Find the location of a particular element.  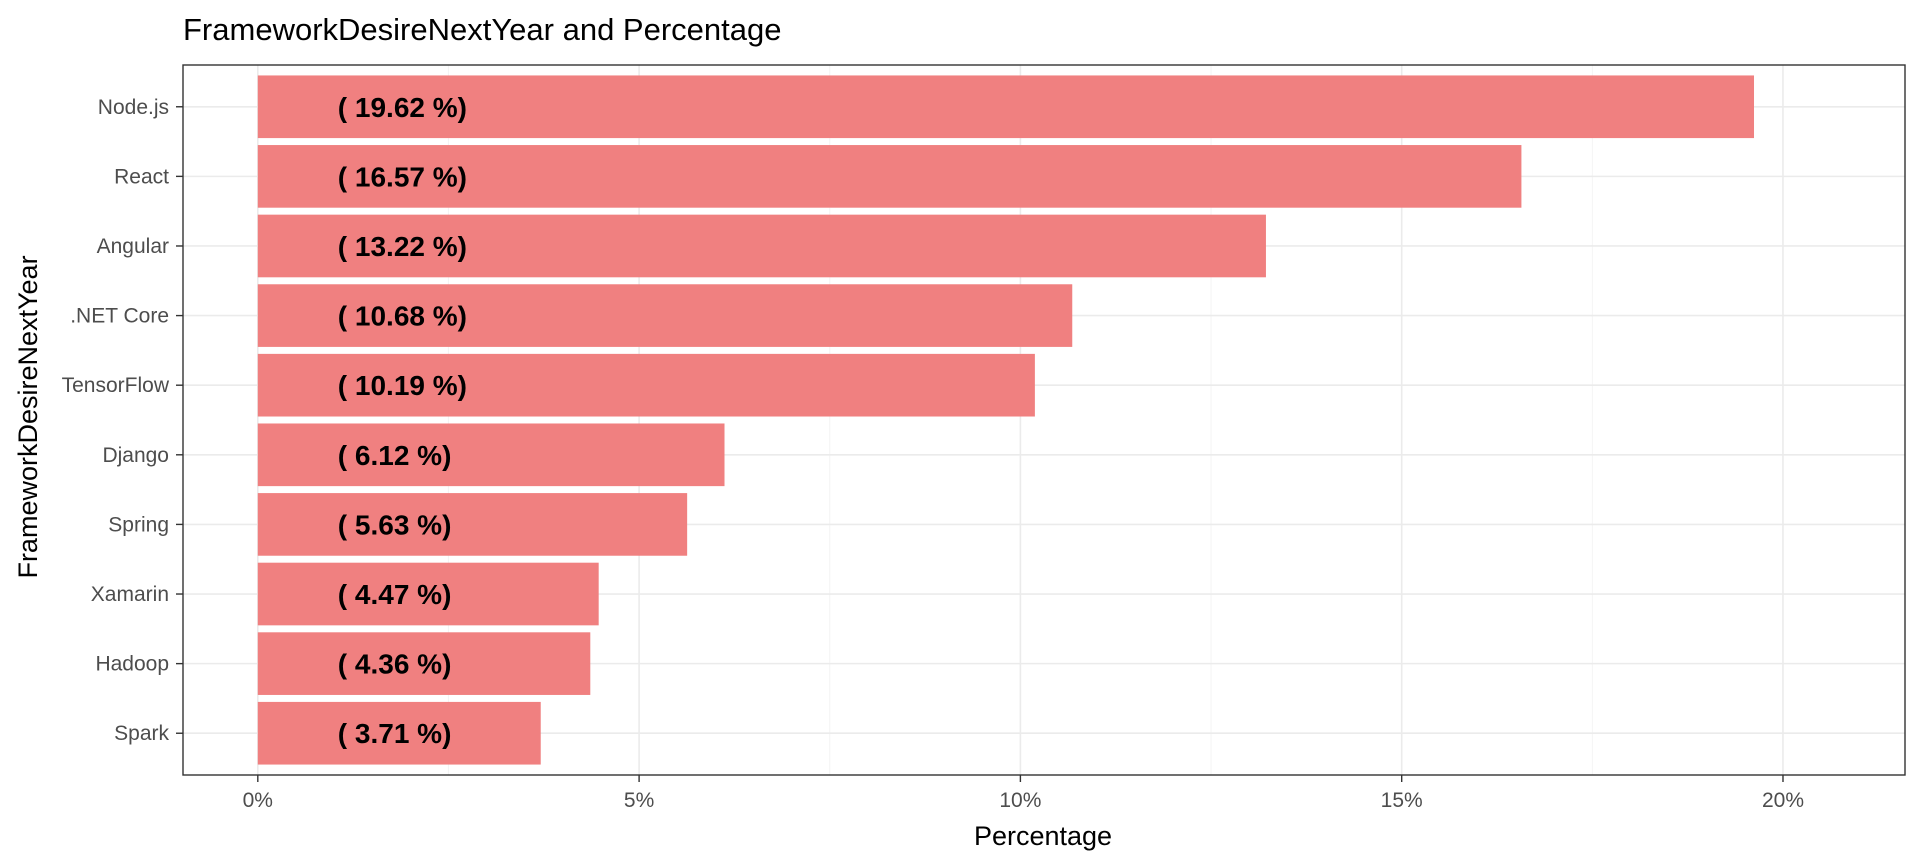

bar-data-label: ( 10.68 %) is located at coordinates (402, 316).